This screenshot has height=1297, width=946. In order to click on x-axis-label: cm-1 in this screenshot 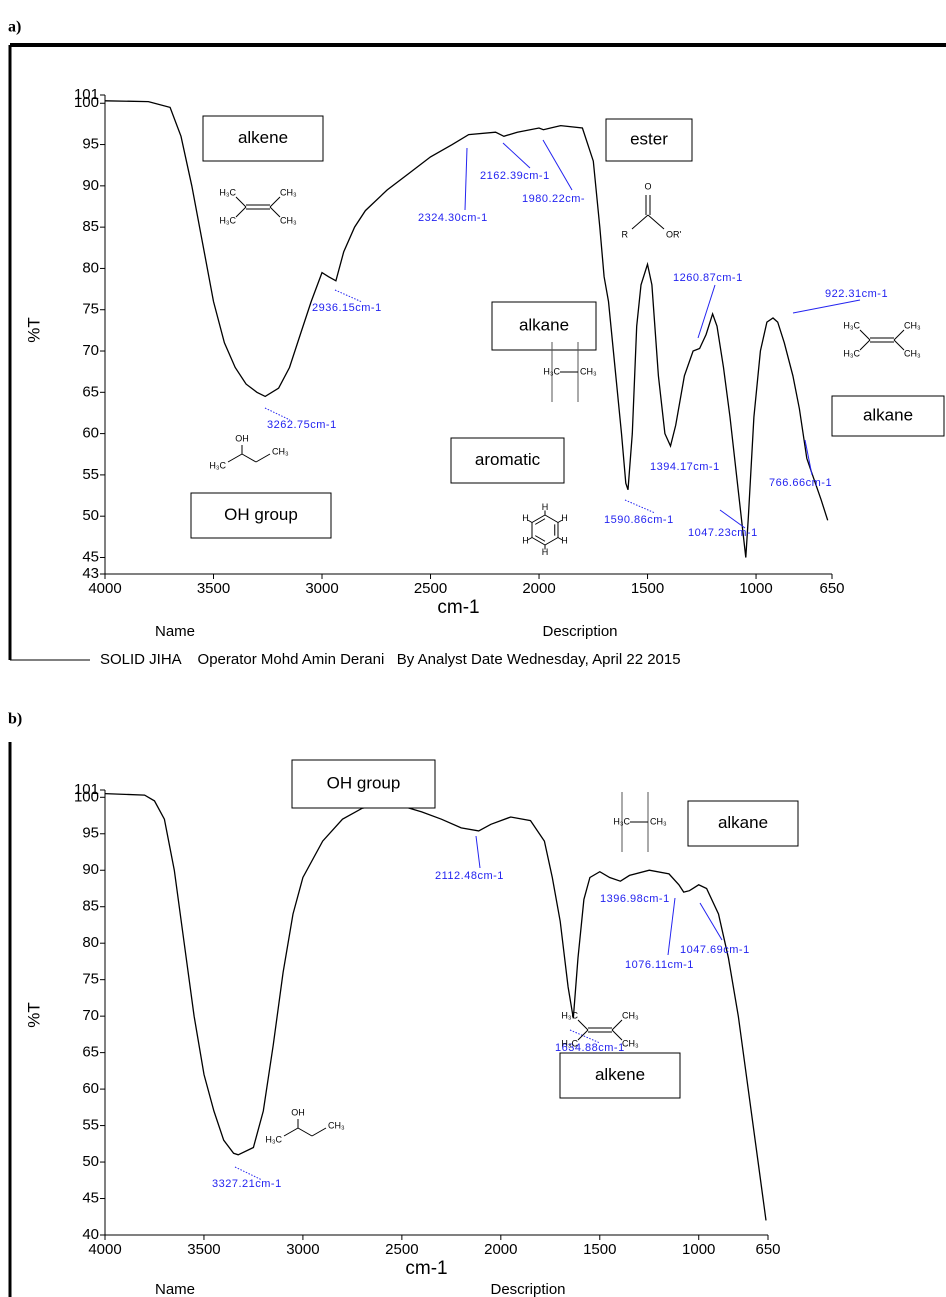, I will do `click(426, 1268)`.